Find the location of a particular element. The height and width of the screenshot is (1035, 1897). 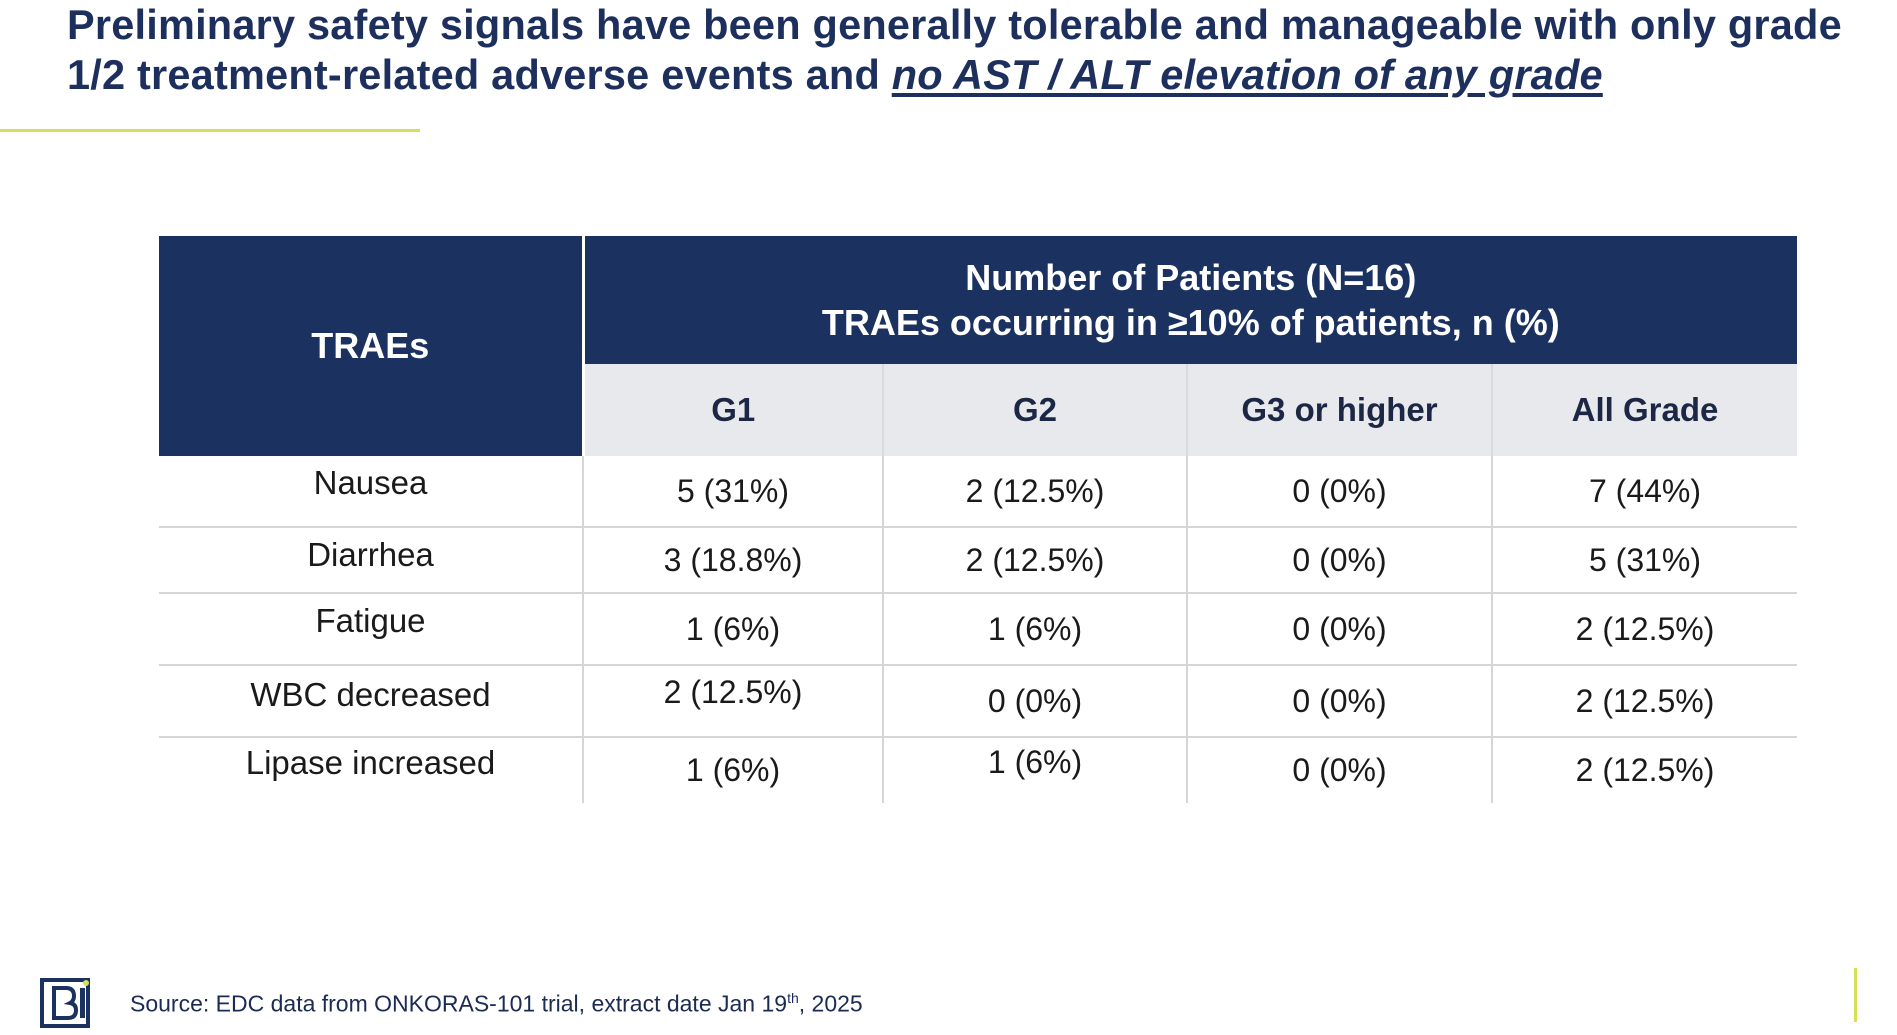

header-traes: TRAEs is located at coordinates (372, 346).